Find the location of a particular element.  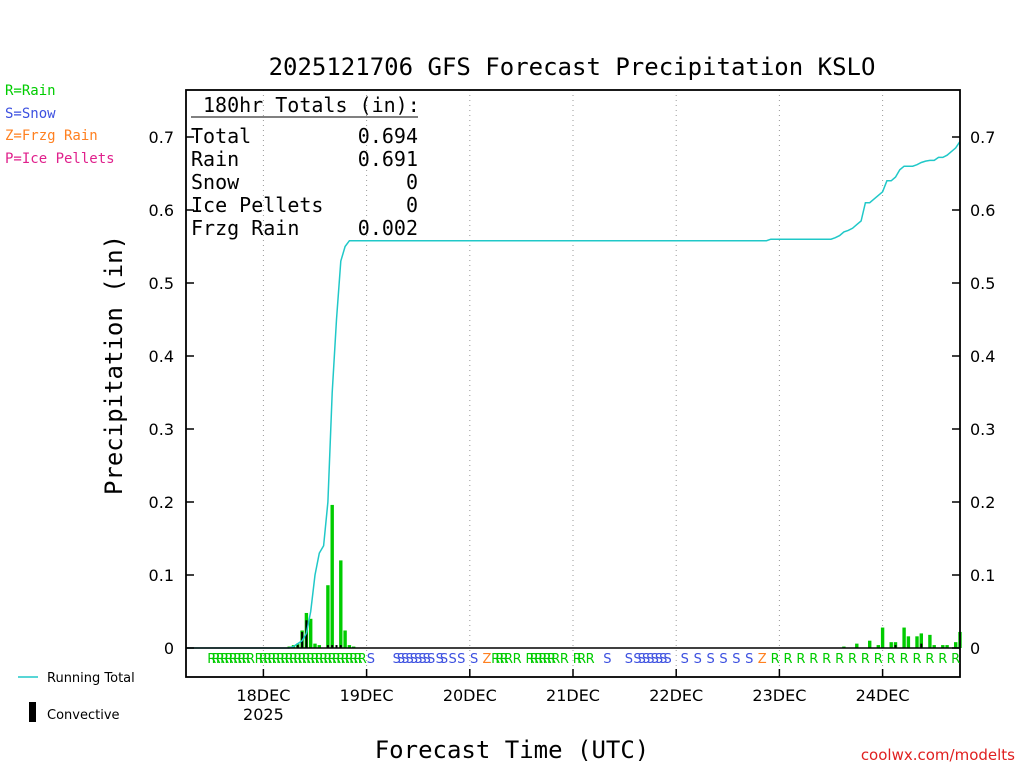

totals-snow-value: 0 is located at coordinates (412, 182).